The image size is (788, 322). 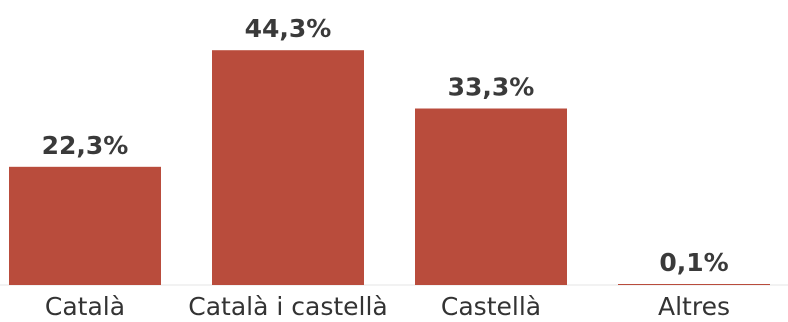 I want to click on category-label-group: Català Català i castellà Castellà Altres, so click(x=387, y=306).